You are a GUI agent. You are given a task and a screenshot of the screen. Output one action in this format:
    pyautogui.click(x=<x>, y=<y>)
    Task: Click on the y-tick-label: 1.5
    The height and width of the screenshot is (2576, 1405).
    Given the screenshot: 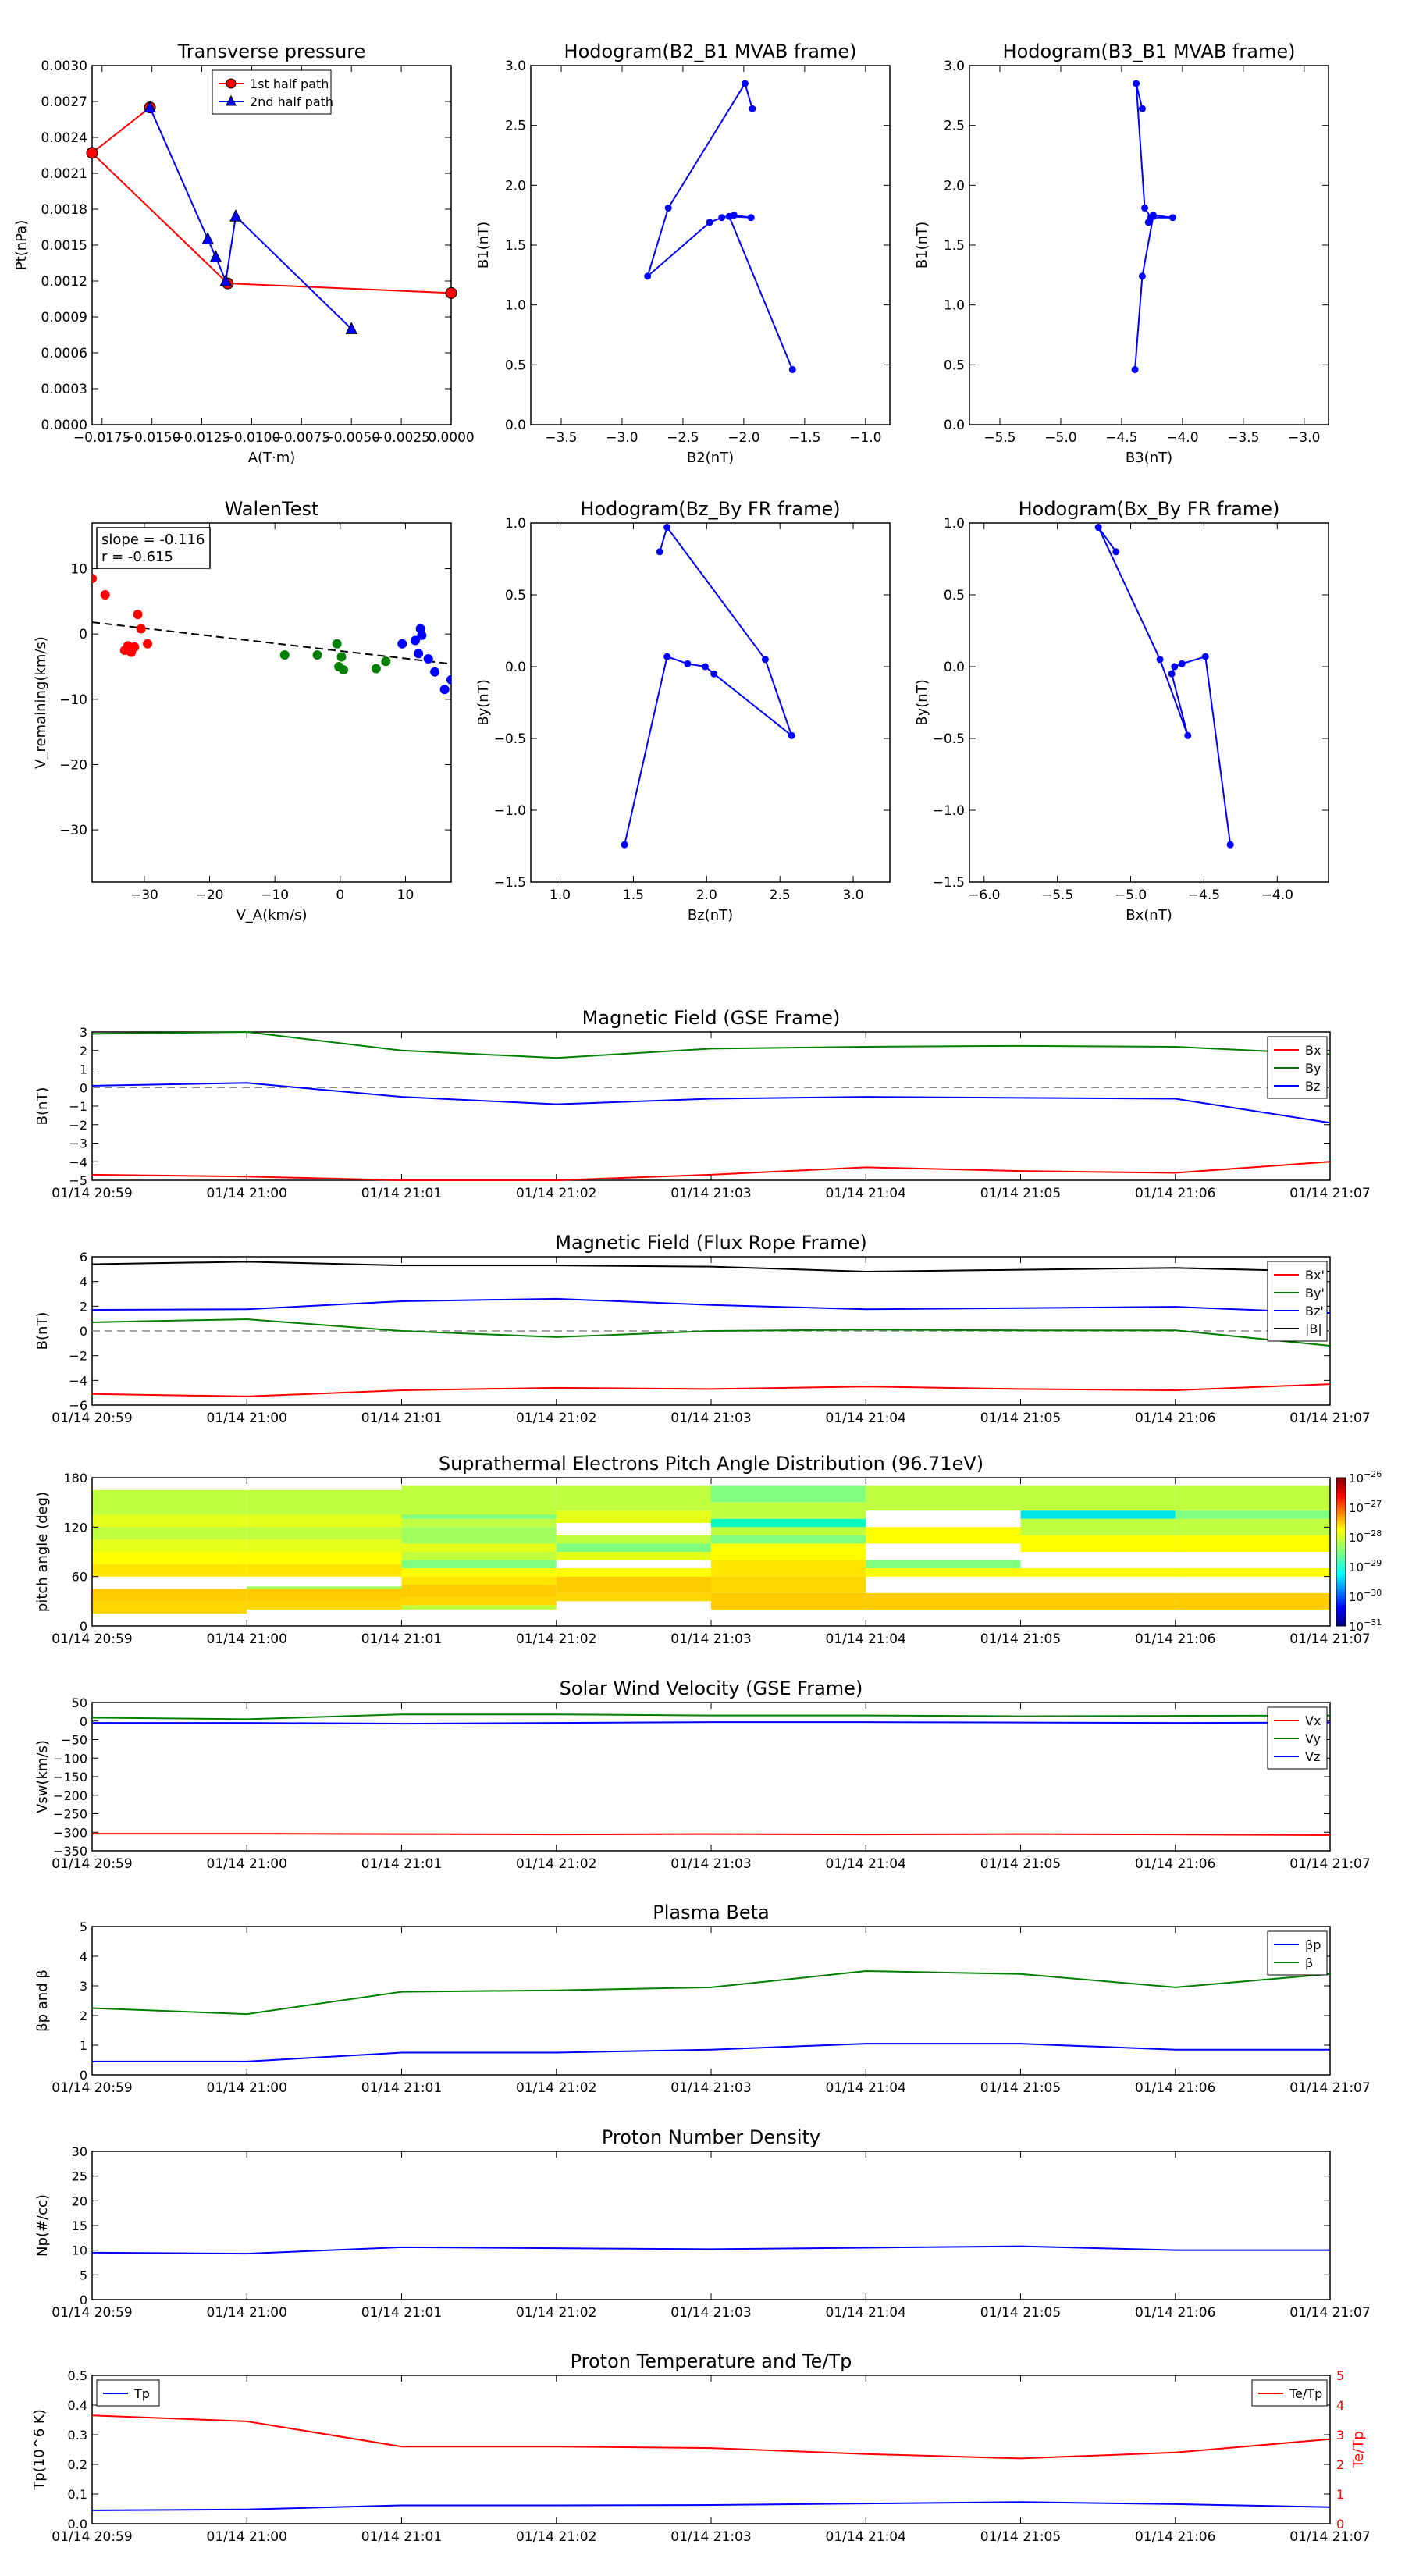 What is the action you would take?
    pyautogui.click(x=955, y=246)
    